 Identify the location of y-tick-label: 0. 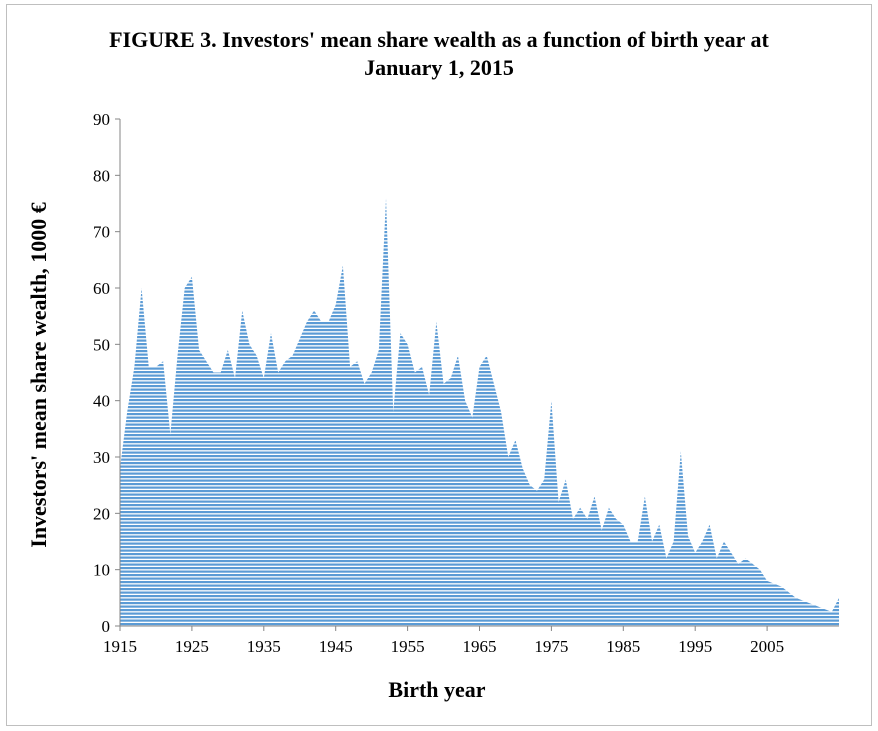
(106, 626).